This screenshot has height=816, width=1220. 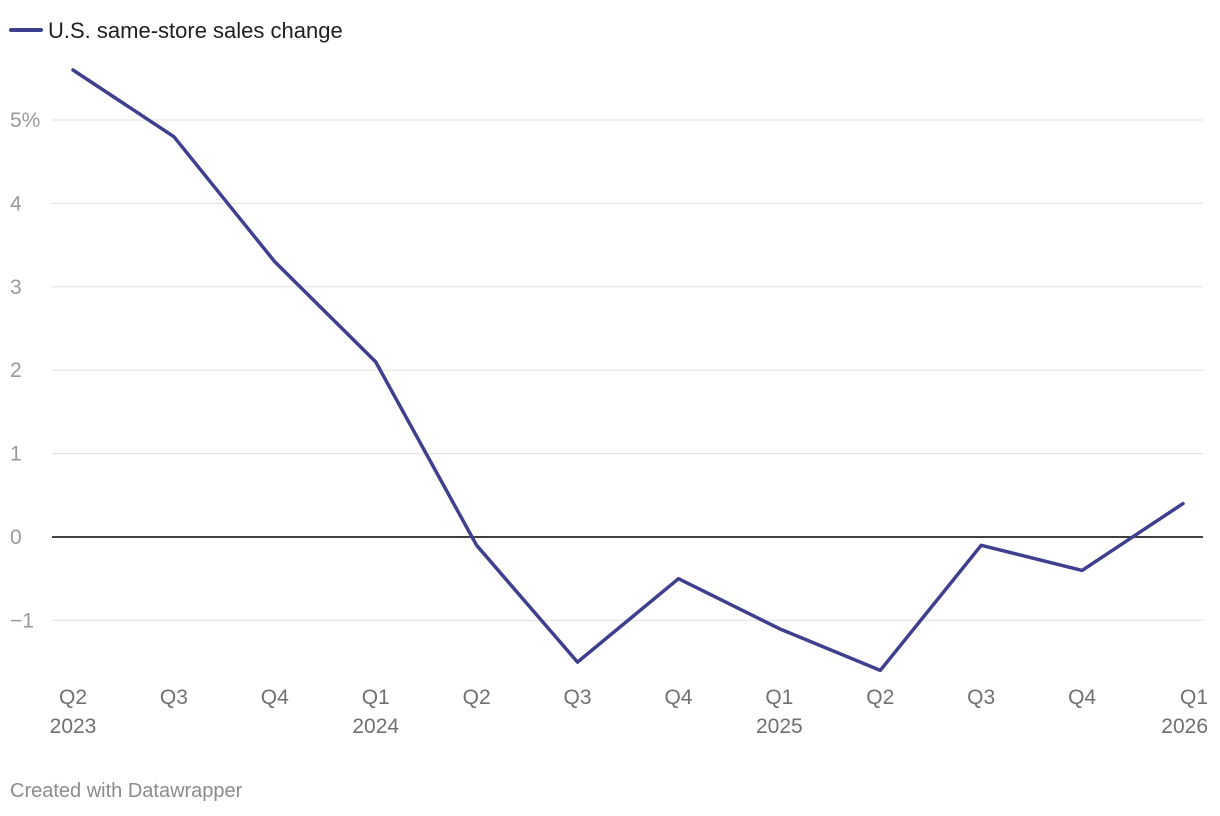 I want to click on legend: U.S. same-store sales change, so click(x=176, y=30).